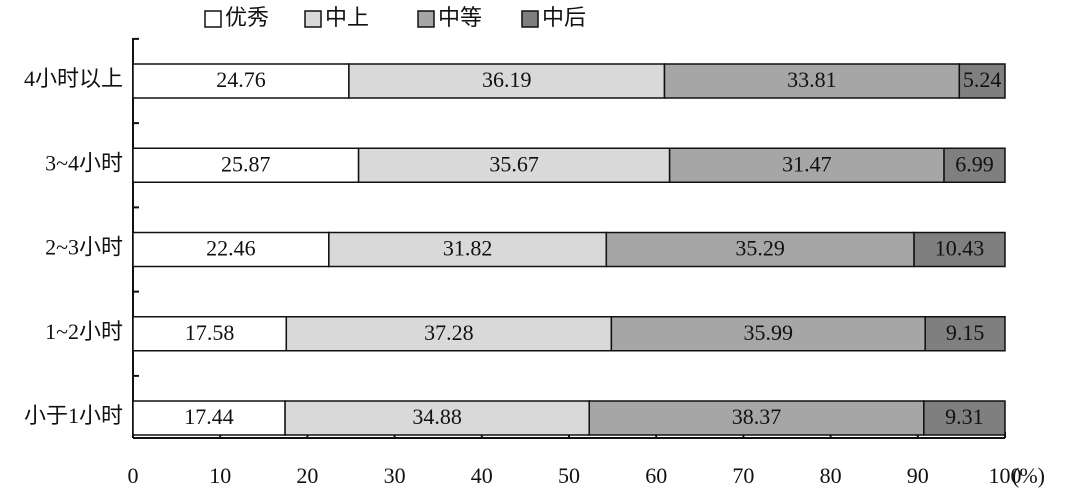 The image size is (1080, 496). Describe the element at coordinates (918, 475) in the screenshot. I see `x-tick-label: 90` at that location.